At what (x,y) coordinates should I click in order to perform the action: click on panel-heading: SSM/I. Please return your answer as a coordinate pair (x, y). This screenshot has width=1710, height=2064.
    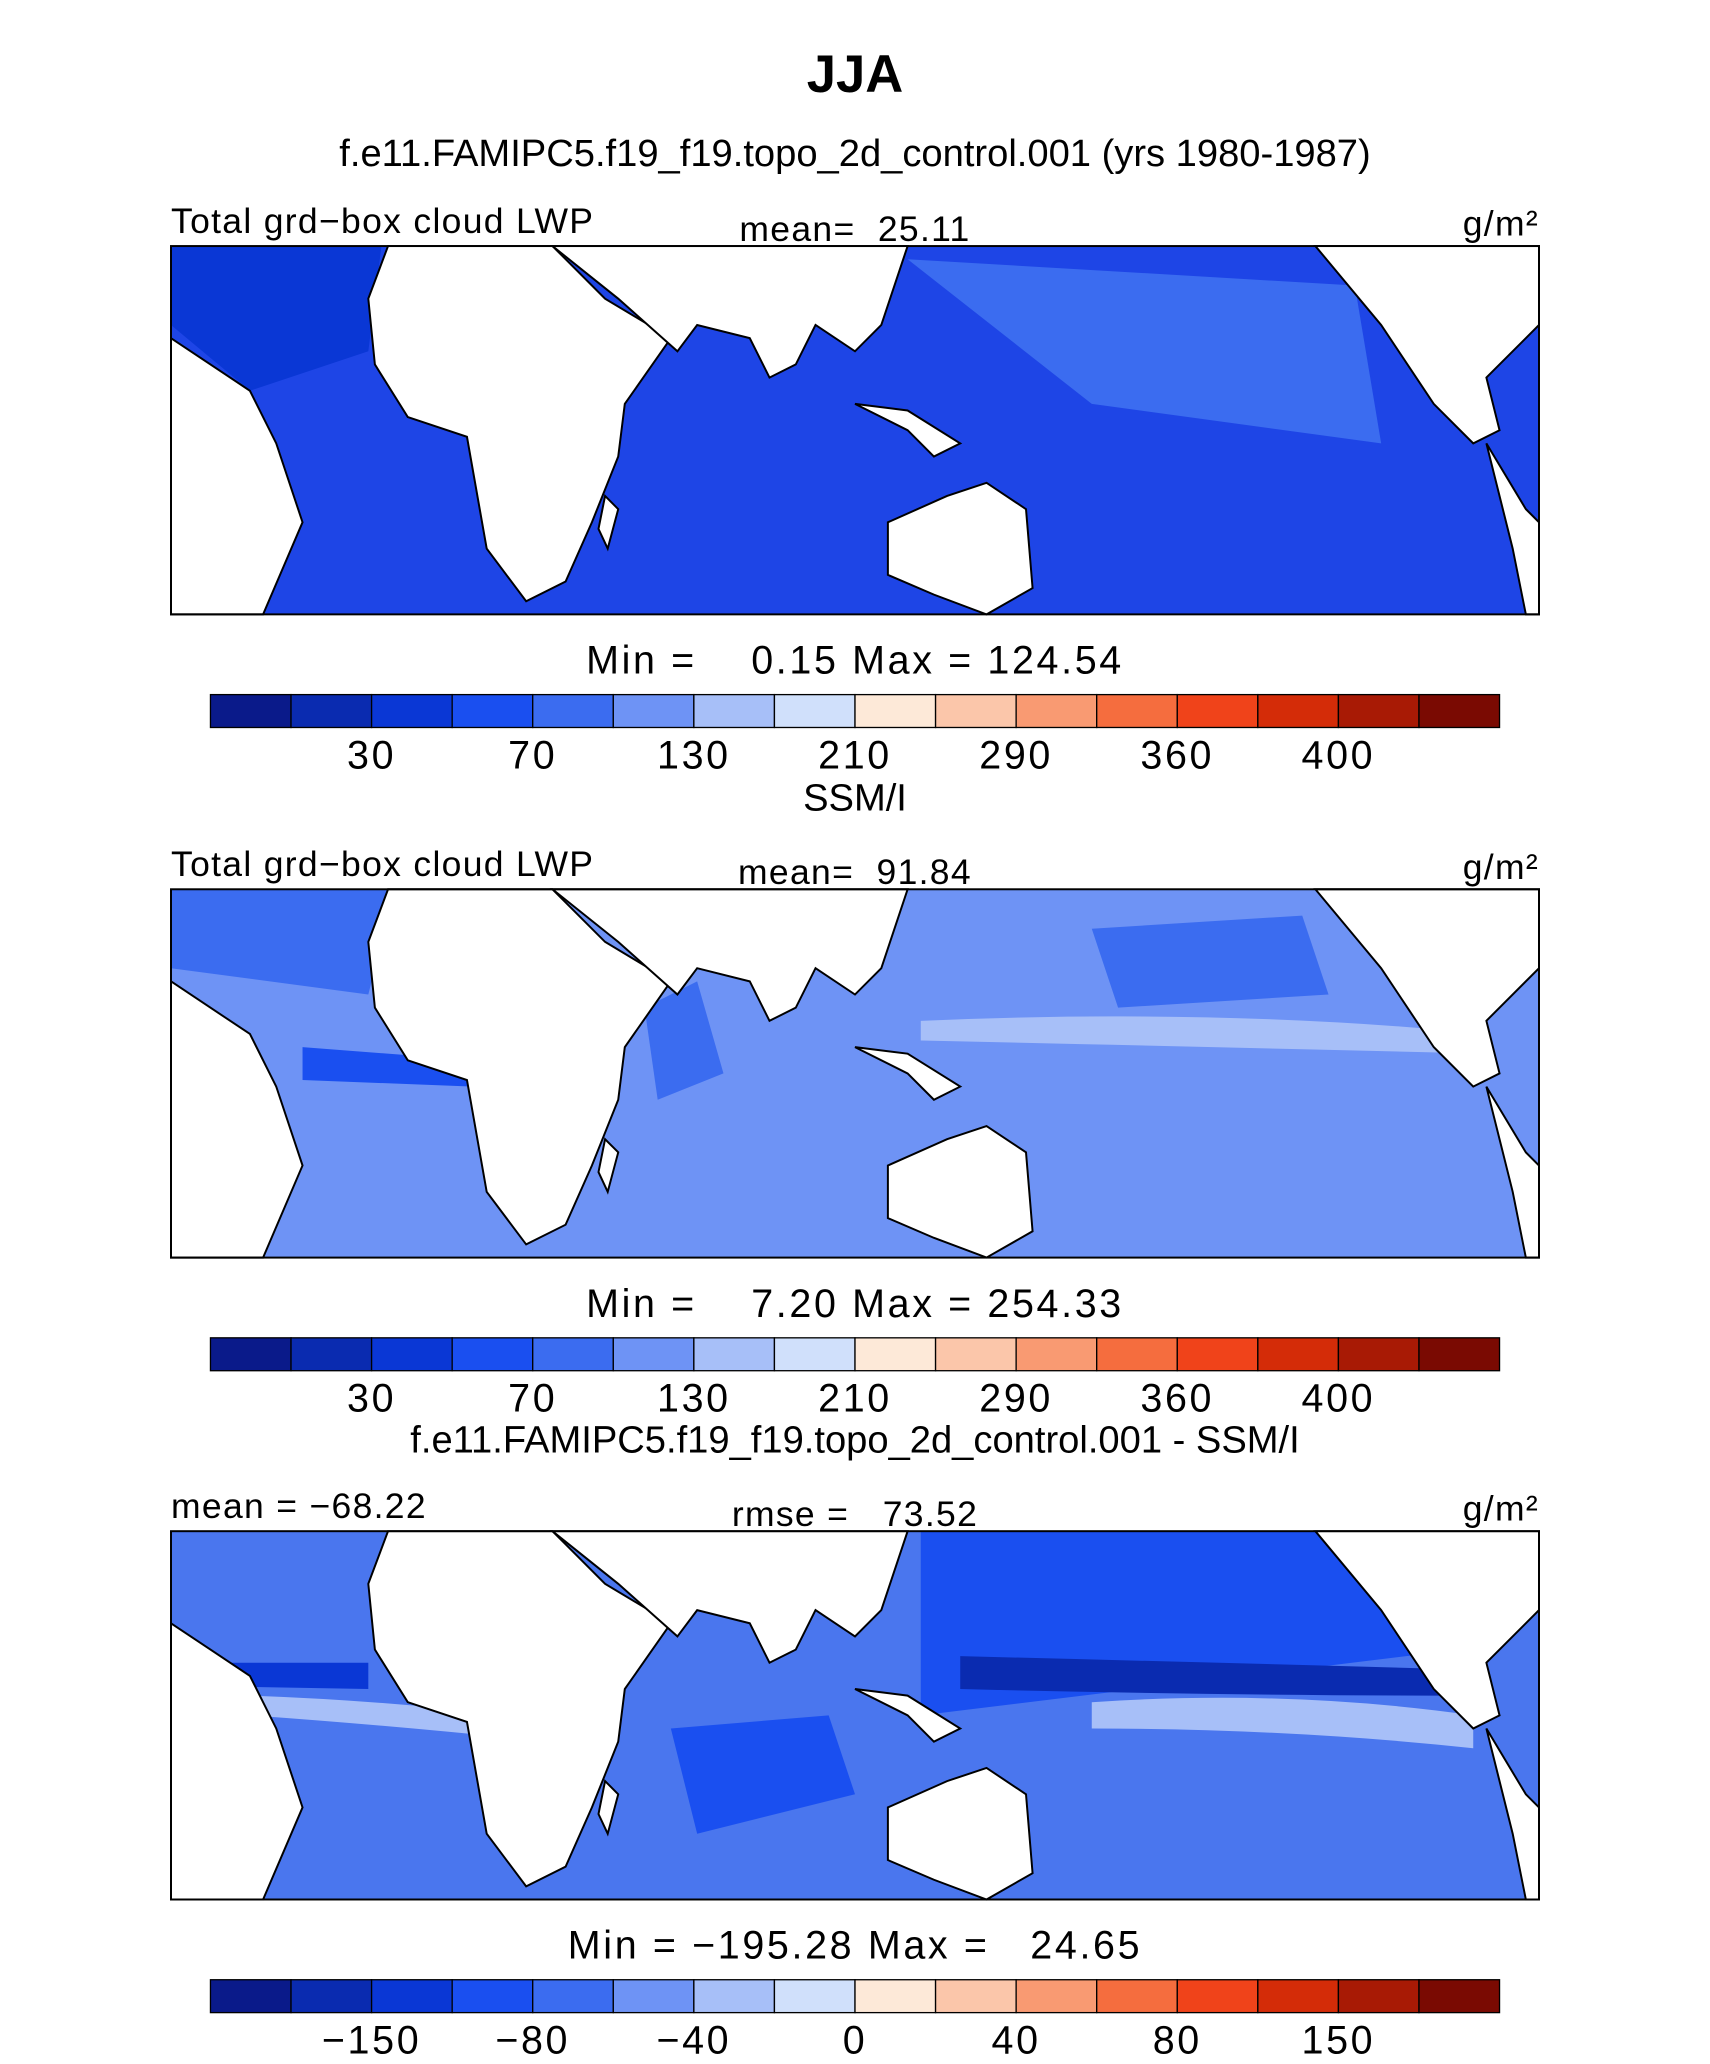
    Looking at the image, I should click on (855, 797).